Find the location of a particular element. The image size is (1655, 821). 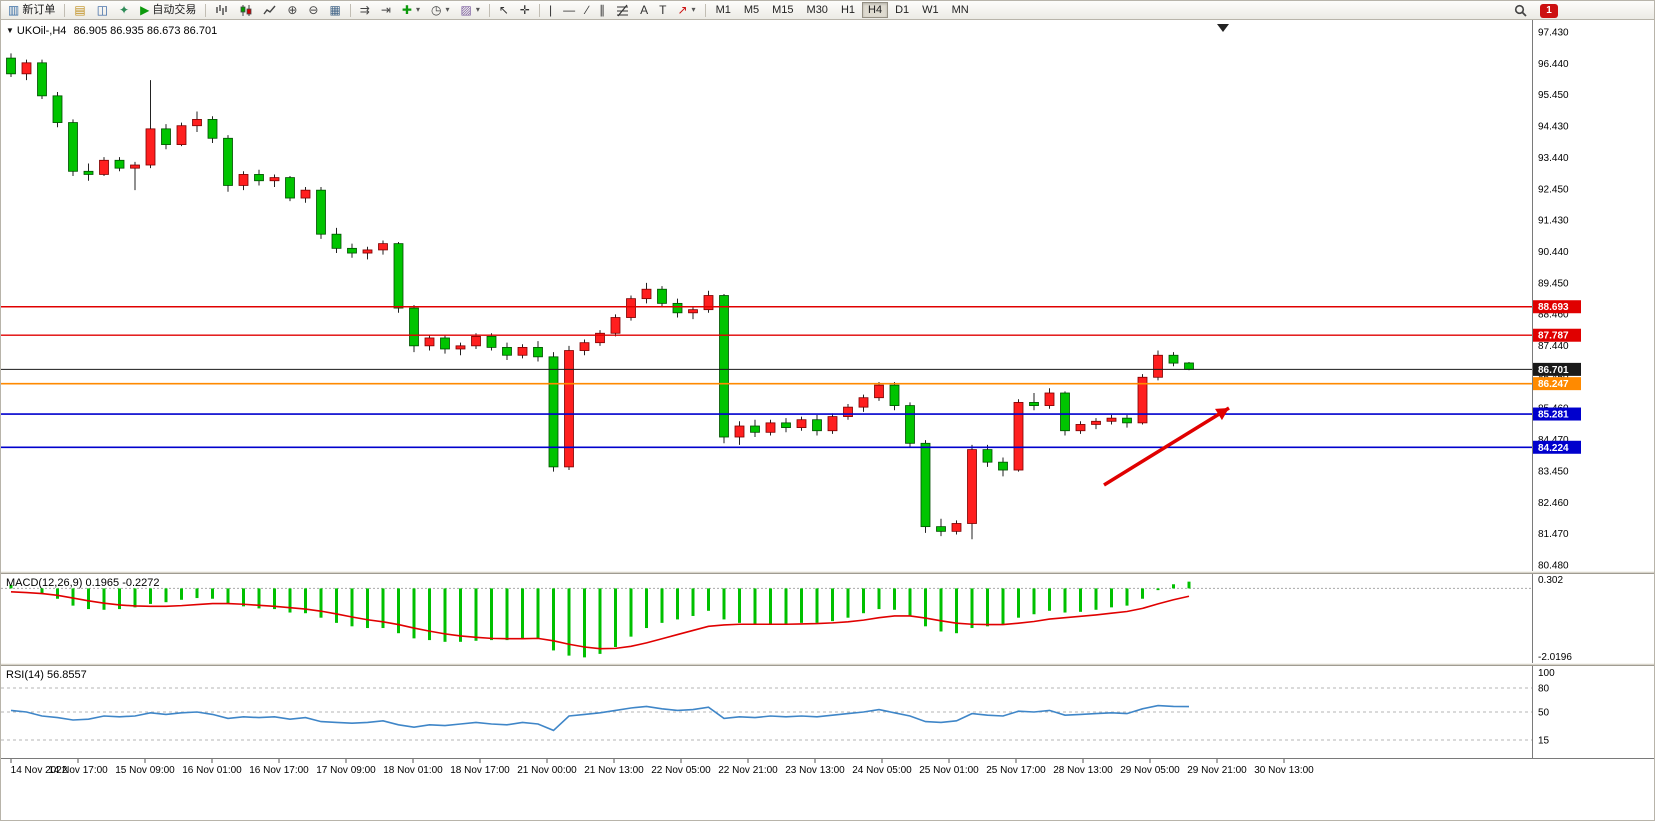

navigator-button: ✦ is located at coordinates (124, 10).